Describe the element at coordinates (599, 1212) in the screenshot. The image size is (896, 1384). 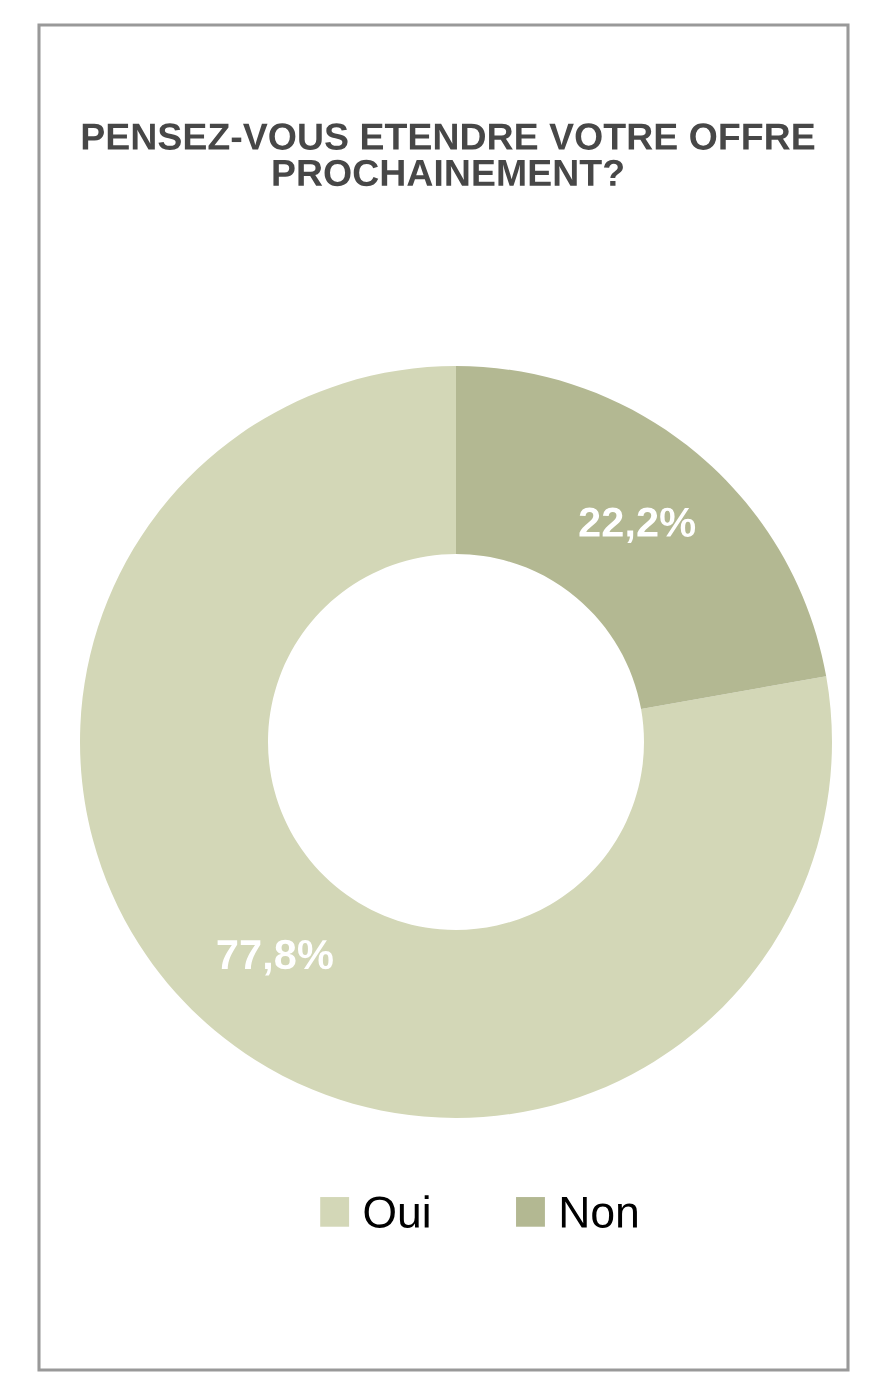
I see `legend-label: Non` at that location.